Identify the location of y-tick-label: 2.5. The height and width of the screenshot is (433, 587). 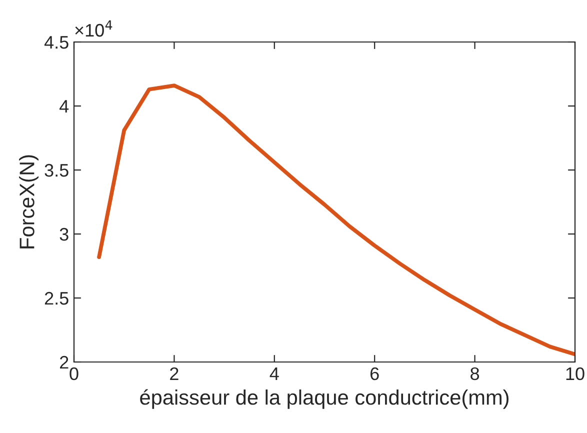
(56, 298).